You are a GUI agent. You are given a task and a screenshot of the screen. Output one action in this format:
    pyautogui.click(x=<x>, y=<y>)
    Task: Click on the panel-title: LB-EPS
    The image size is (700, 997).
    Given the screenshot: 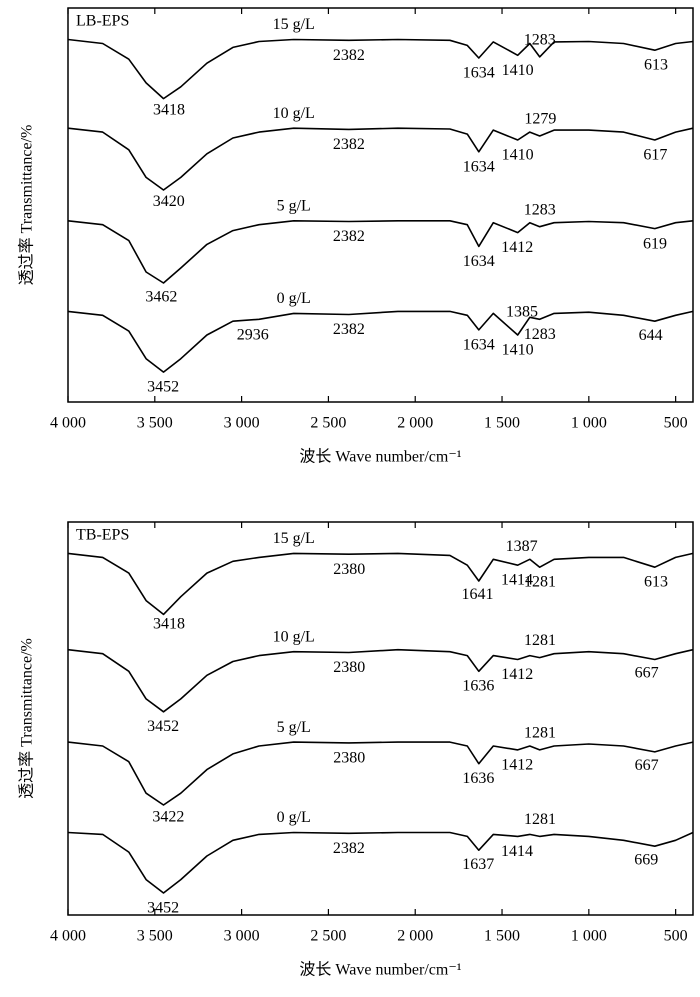 What is the action you would take?
    pyautogui.click(x=102, y=21)
    